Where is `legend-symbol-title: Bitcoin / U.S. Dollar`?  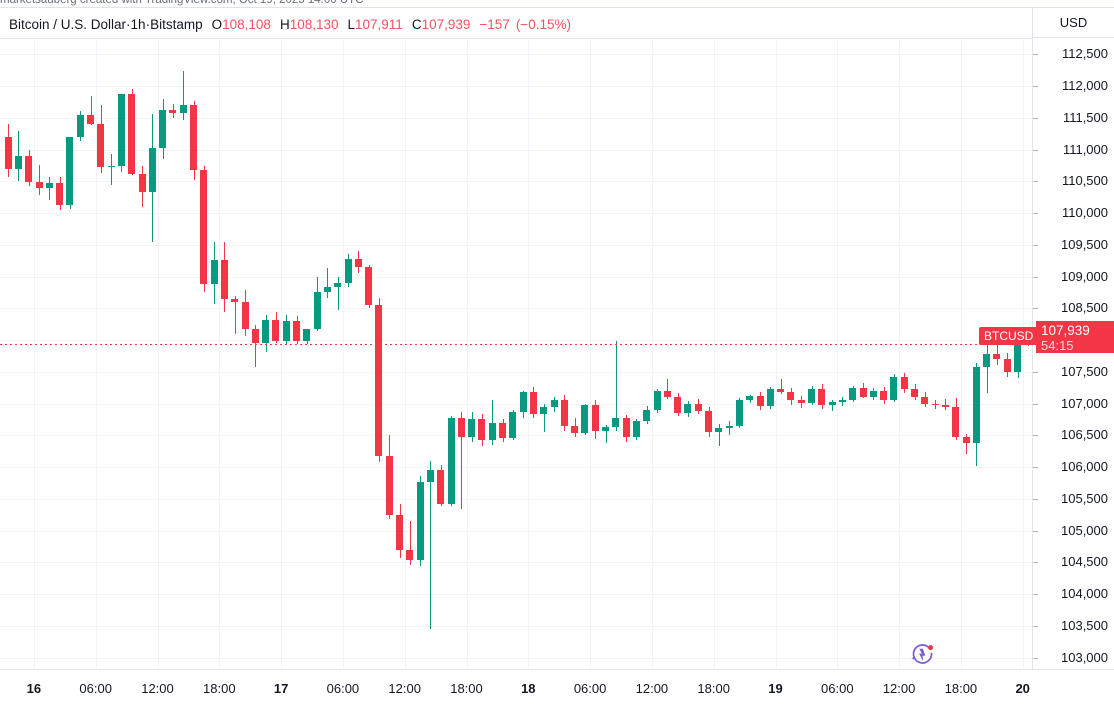 legend-symbol-title: Bitcoin / U.S. Dollar is located at coordinates (68, 24).